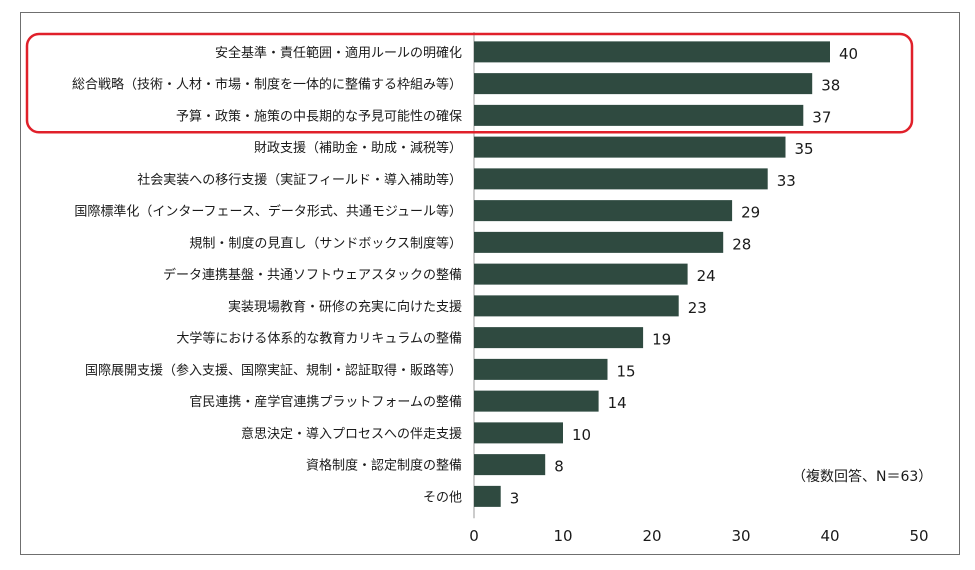 The height and width of the screenshot is (570, 975). What do you see at coordinates (830, 86) in the screenshot?
I see `value-label: 38` at bounding box center [830, 86].